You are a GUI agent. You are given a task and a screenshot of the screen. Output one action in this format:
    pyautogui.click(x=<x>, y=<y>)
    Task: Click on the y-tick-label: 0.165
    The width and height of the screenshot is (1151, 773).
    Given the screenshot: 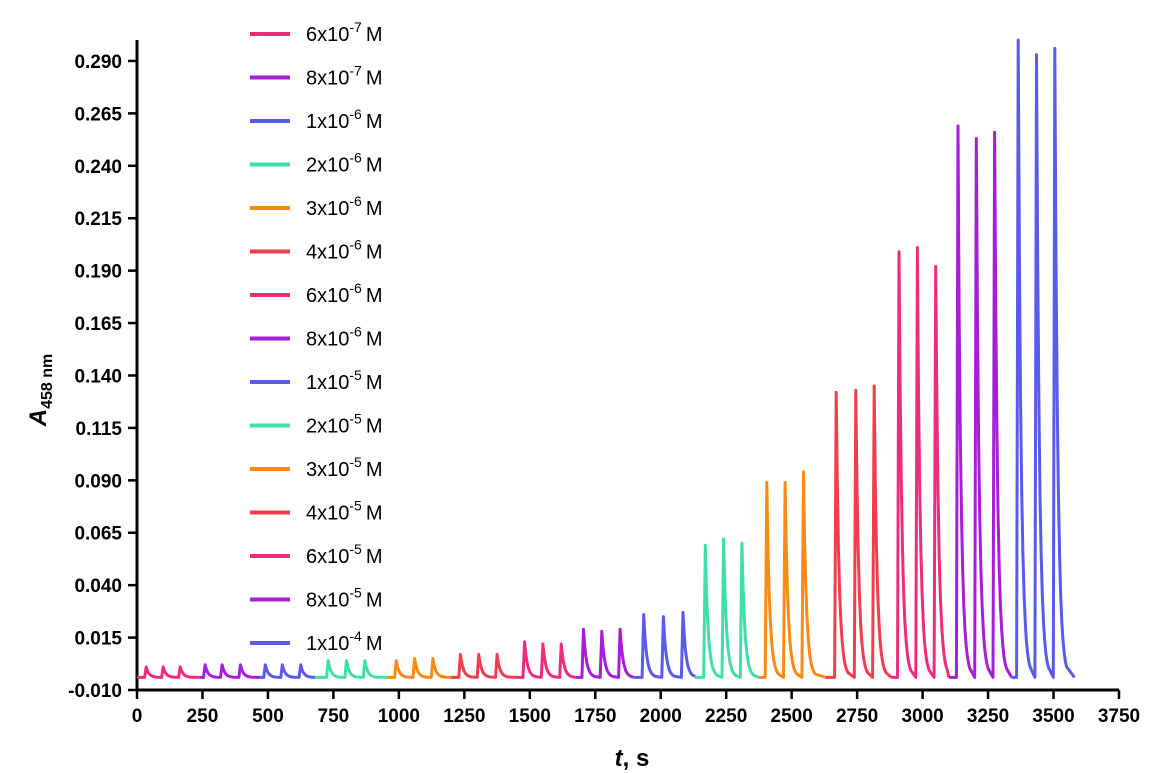 What is the action you would take?
    pyautogui.click(x=98, y=324)
    